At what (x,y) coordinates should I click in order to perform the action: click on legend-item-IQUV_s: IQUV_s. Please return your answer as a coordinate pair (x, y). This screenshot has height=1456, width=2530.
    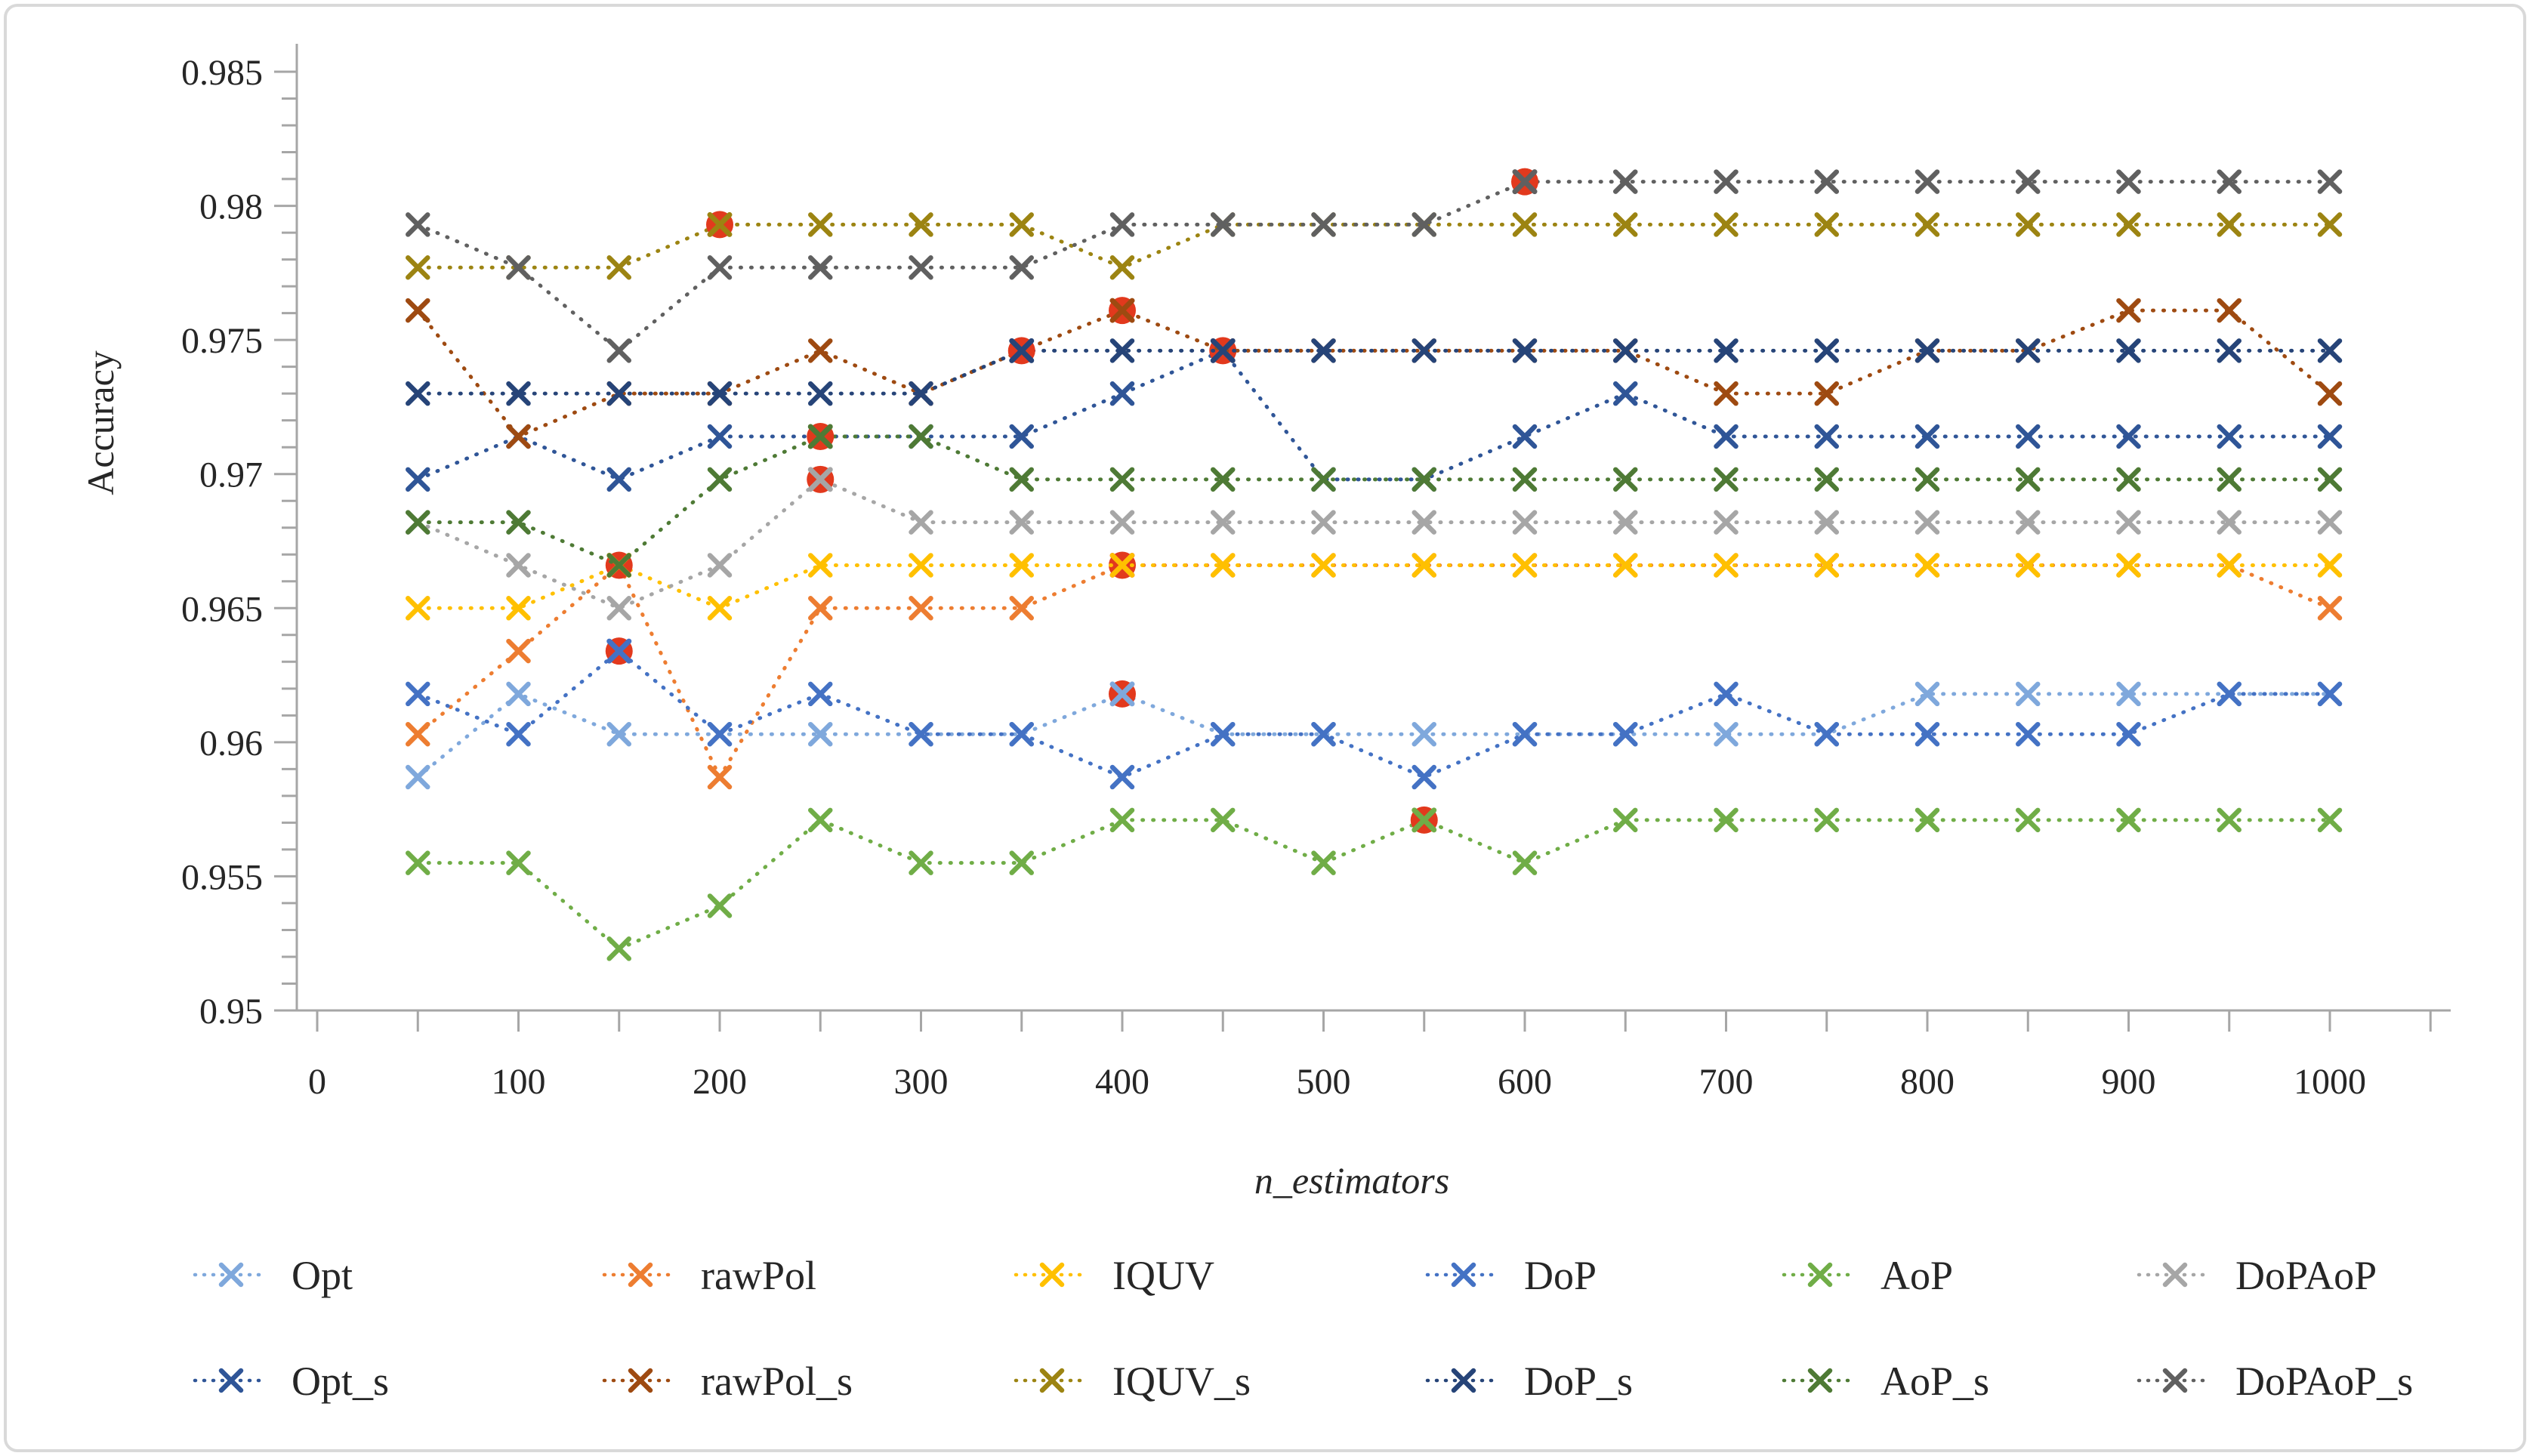
    Looking at the image, I should click on (1132, 1381).